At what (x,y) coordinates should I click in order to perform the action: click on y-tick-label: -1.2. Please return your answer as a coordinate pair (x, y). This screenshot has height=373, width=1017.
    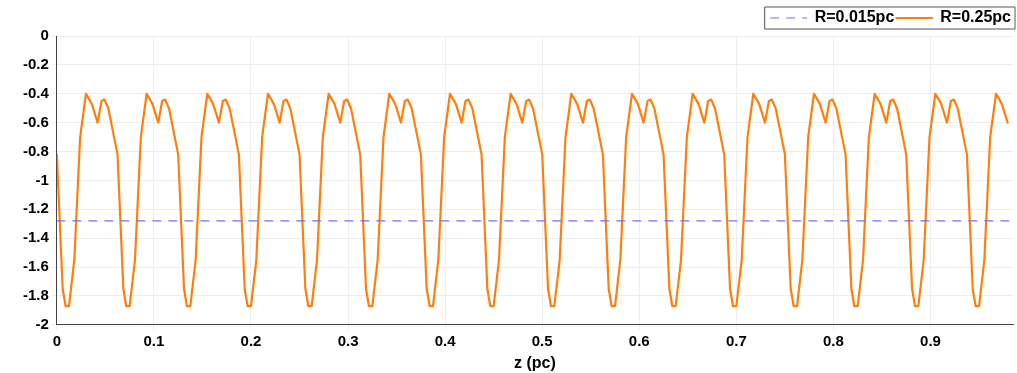
    Looking at the image, I should click on (35, 208).